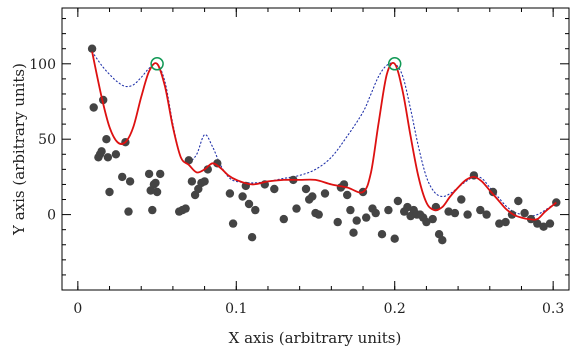 This screenshot has width=582, height=350. I want to click on x-tick-label: 0.3, so click(553, 309).